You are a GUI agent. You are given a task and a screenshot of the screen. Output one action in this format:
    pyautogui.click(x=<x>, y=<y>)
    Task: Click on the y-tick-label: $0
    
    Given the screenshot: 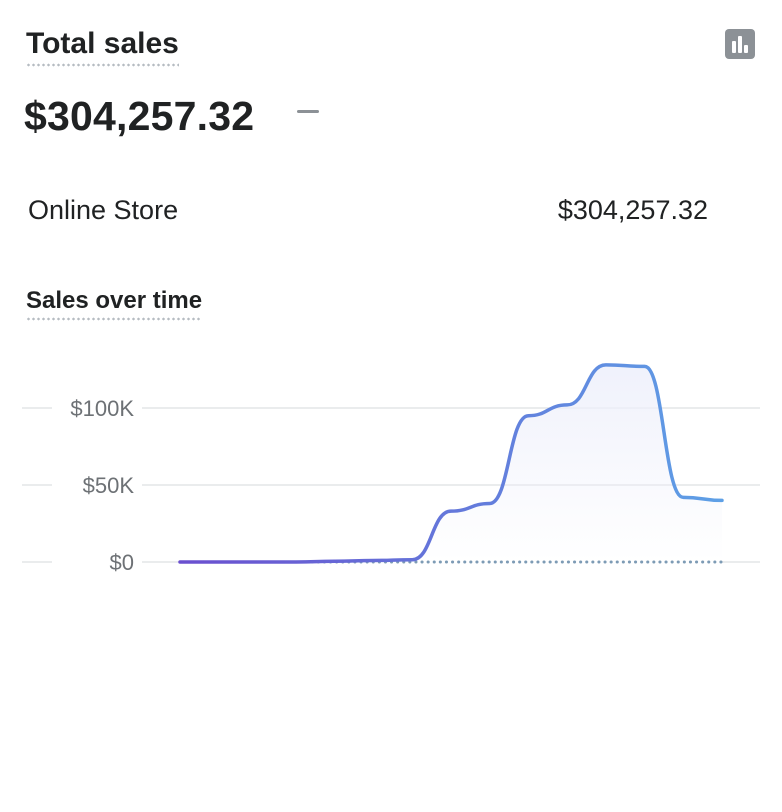 What is the action you would take?
    pyautogui.click(x=122, y=562)
    